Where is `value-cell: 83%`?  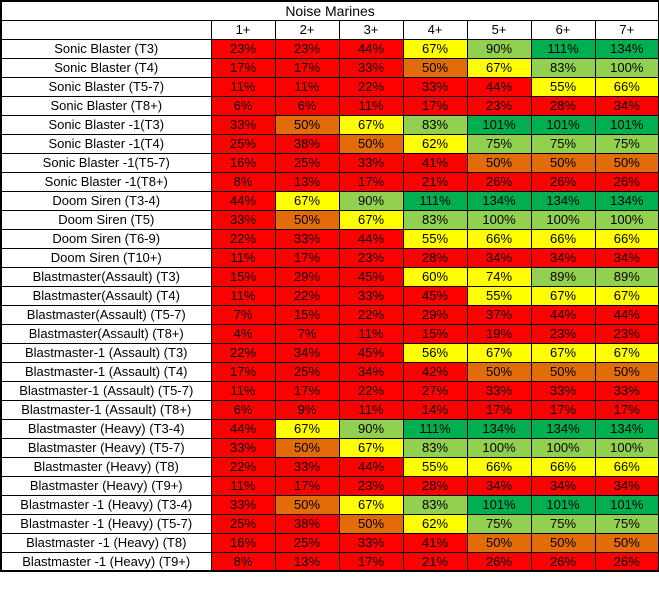 value-cell: 83% is located at coordinates (435, 447).